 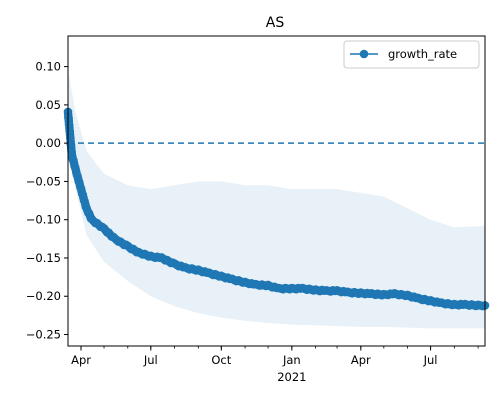 I want to click on y-tick-label: 0.00, so click(x=48, y=143).